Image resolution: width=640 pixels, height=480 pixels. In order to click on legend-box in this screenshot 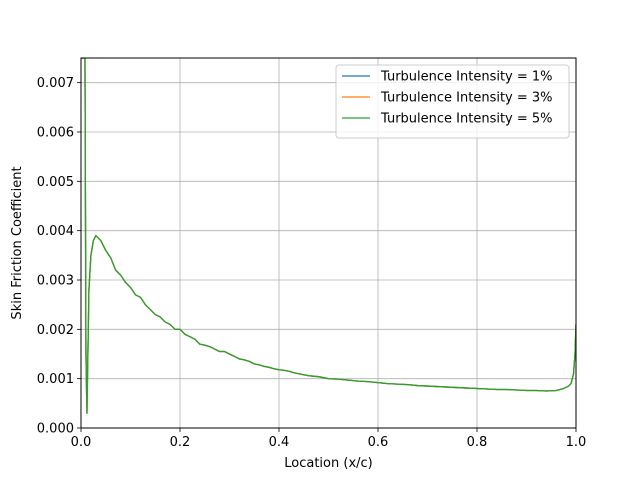, I will do `click(452, 101)`.